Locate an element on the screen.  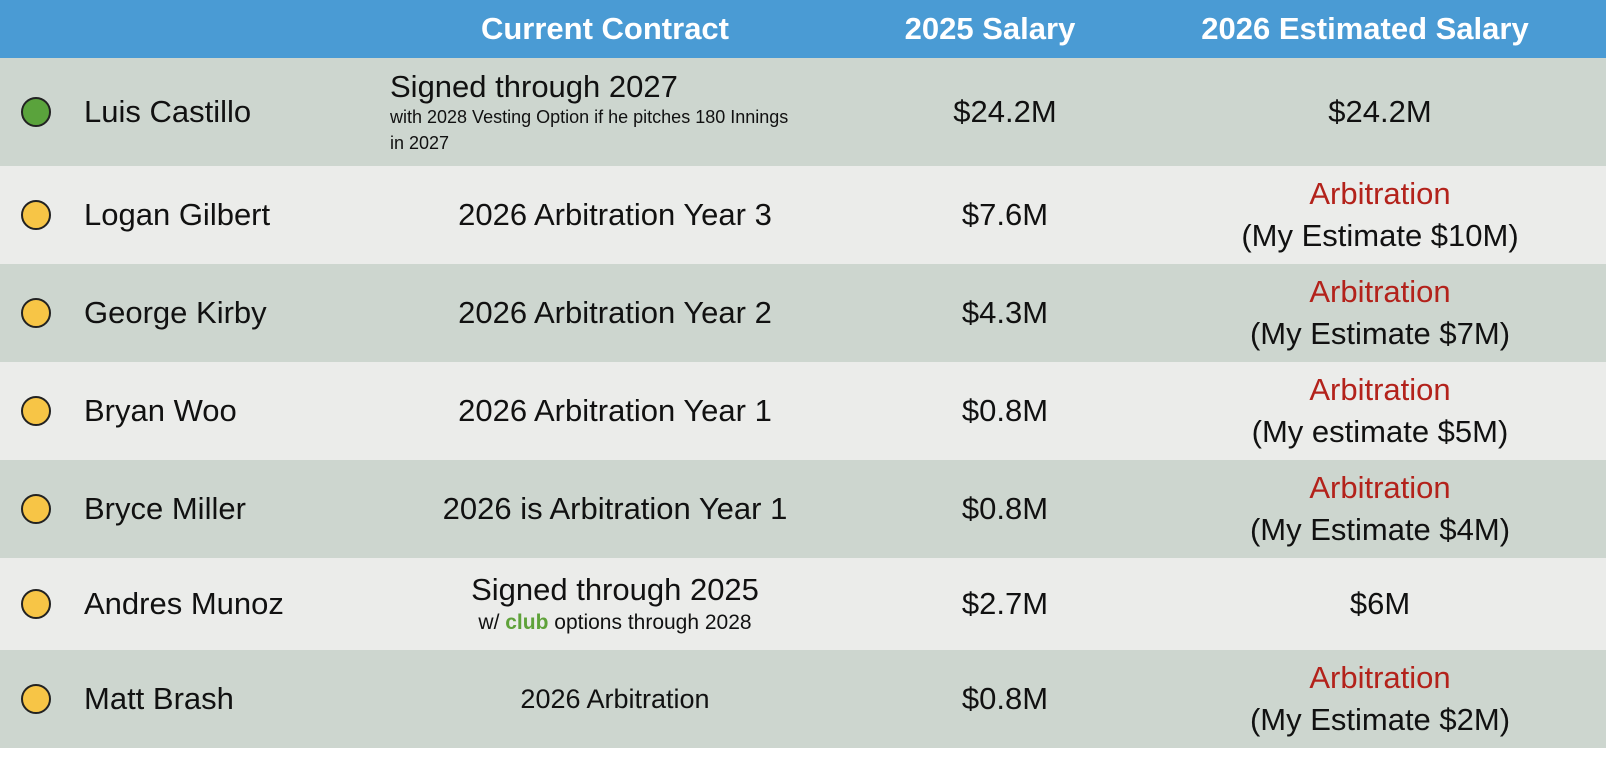
header-2025-salary: 2025 Salary is located at coordinates (990, 28).